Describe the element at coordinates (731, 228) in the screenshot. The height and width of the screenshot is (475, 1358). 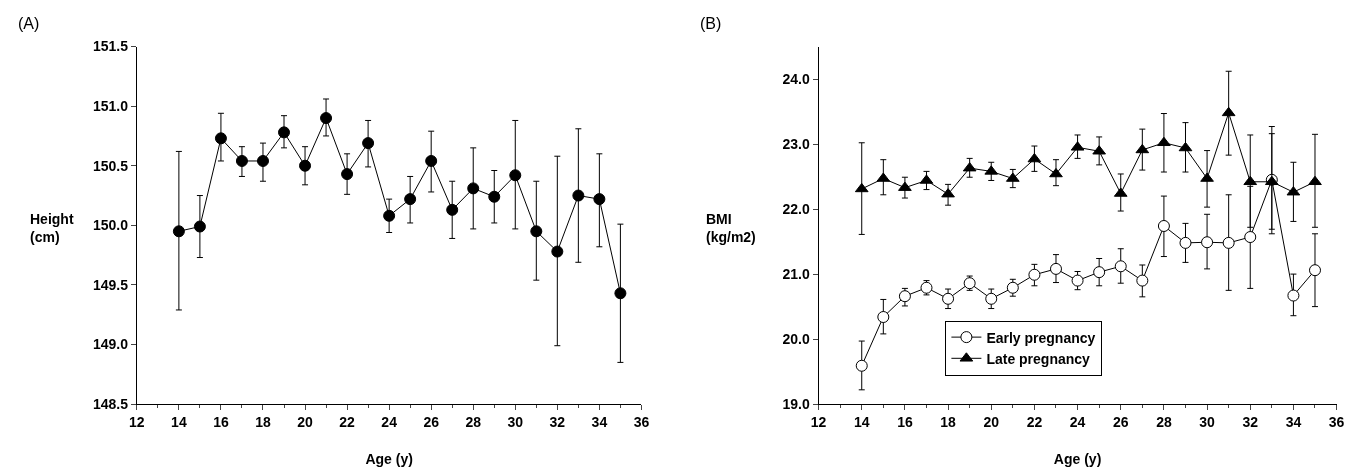
I see `y-axis-title: BMI (kg/m2)` at that location.